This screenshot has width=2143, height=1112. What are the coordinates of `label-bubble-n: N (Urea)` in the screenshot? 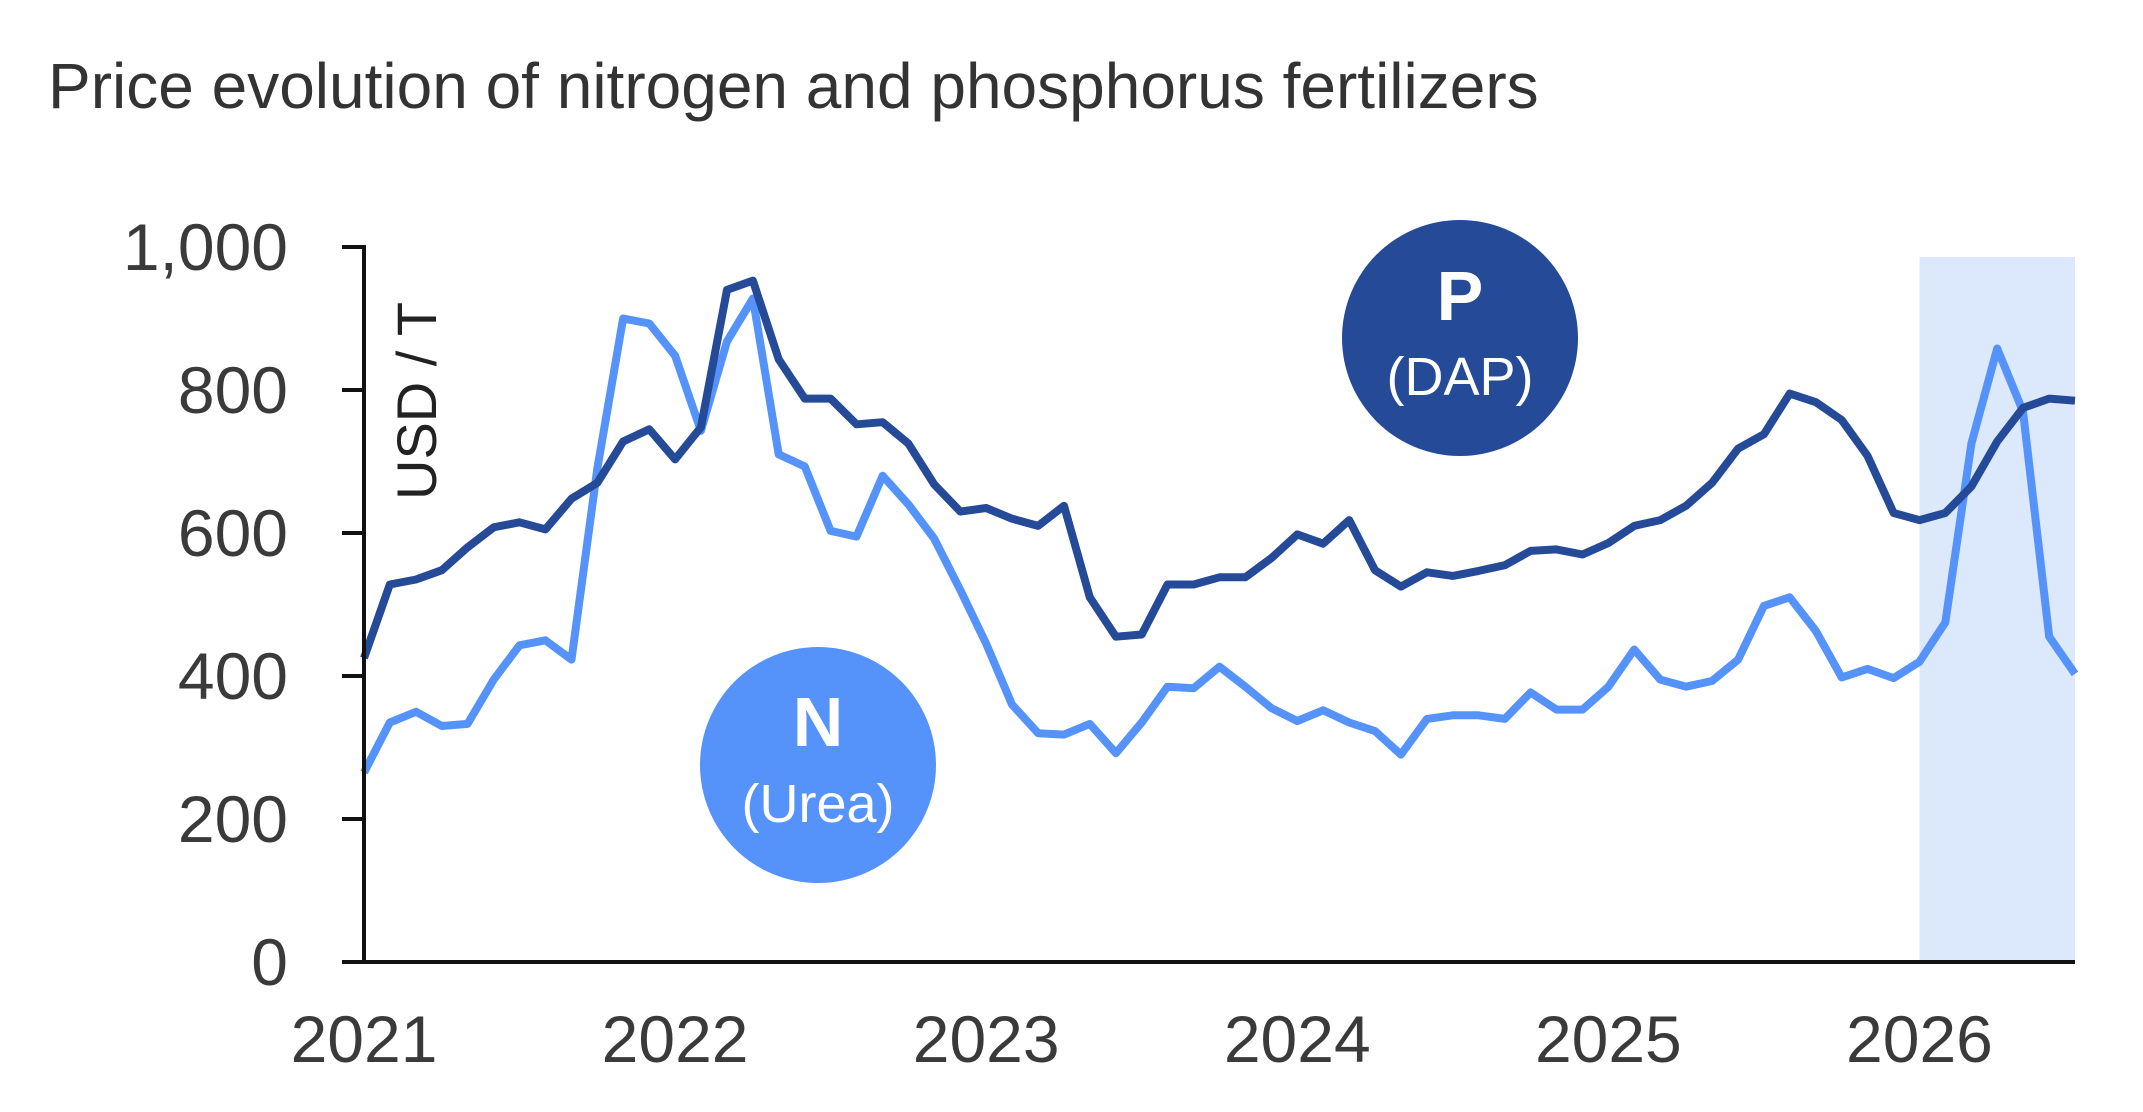 It's located at (818, 765).